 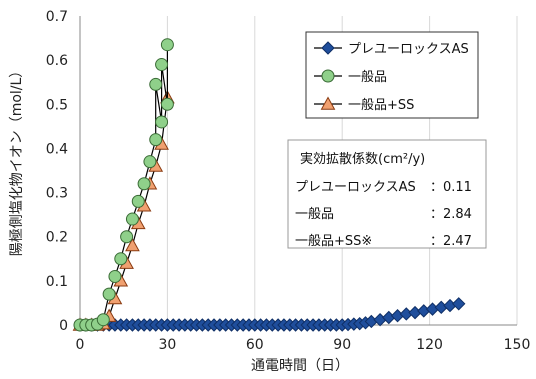 What do you see at coordinates (429, 345) in the screenshot?
I see `x-tick-label: 120` at bounding box center [429, 345].